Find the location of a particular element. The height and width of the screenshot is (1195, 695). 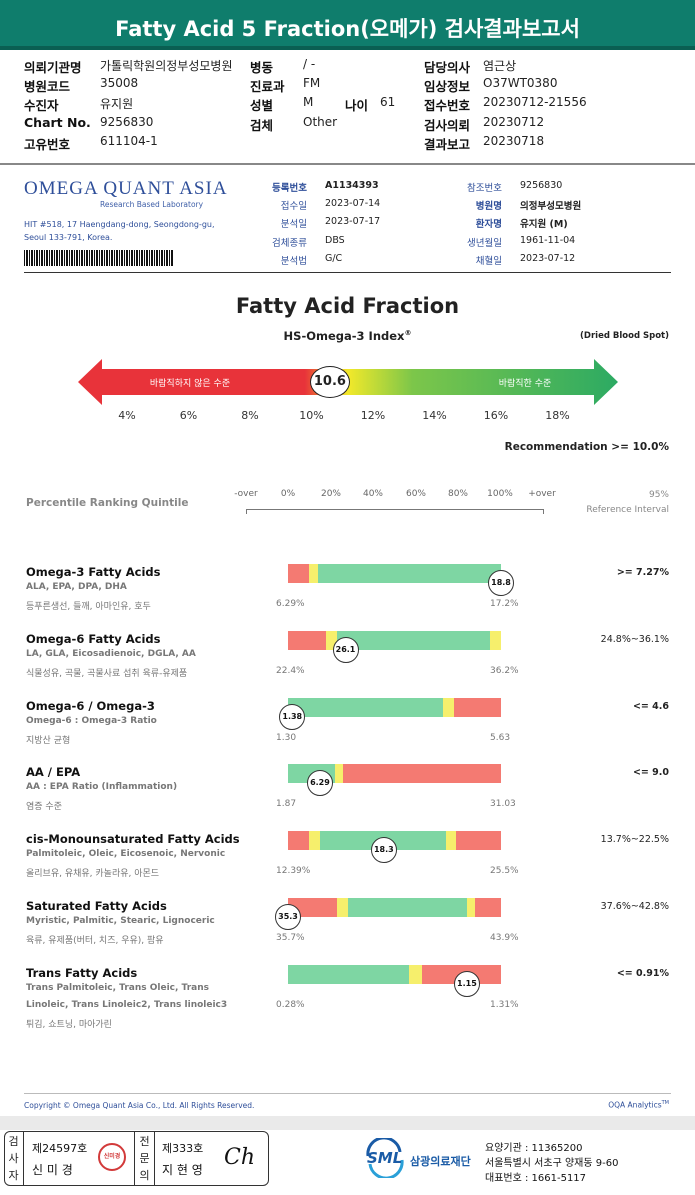

detail-value: A1134393 is located at coordinates (352, 185).